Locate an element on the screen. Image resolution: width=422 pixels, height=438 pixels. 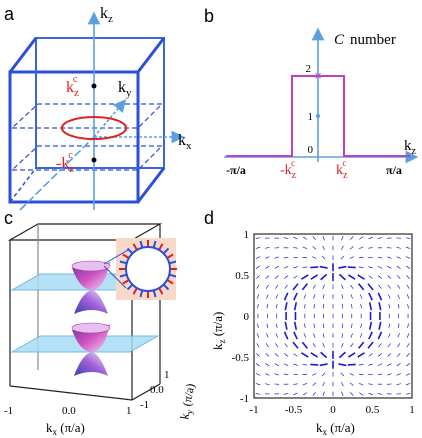
c-ylabel: ky (π/a) is located at coordinates (188, 401).